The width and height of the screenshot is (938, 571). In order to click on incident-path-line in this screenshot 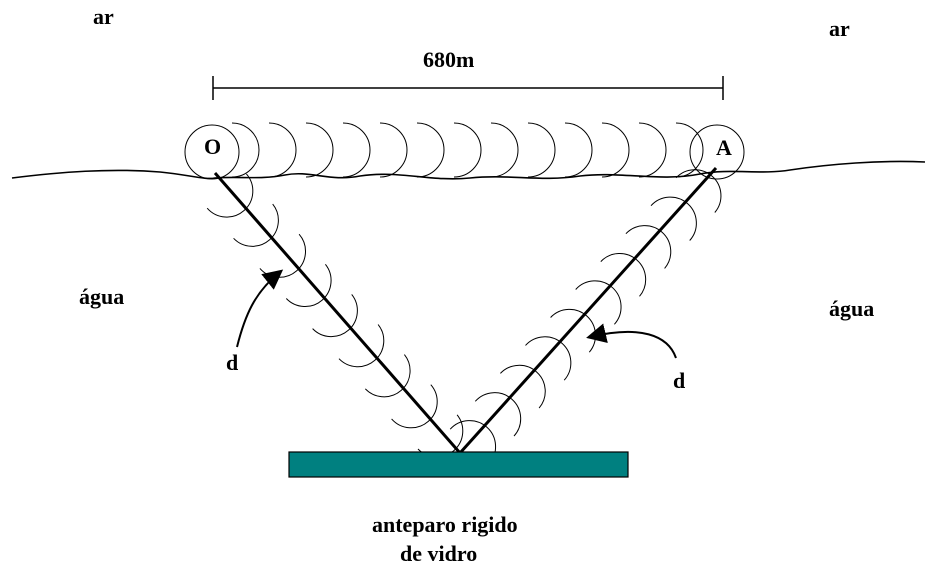, I will do `click(337, 313)`.